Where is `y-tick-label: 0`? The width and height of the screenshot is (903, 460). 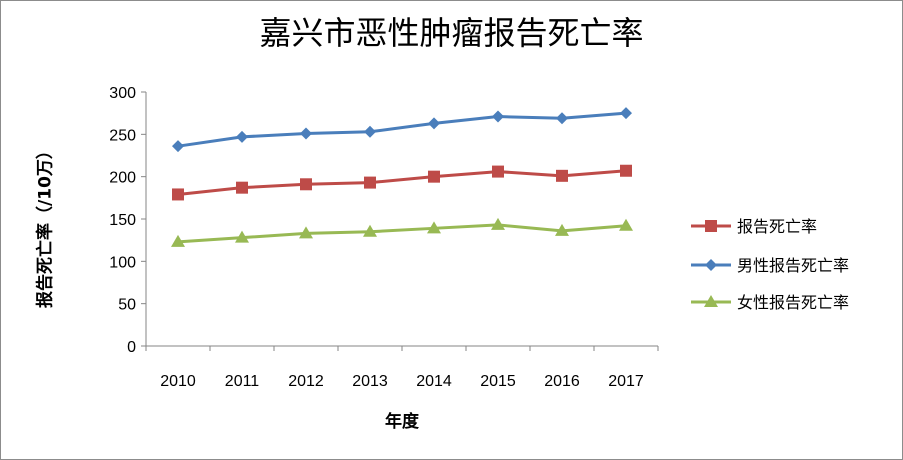 y-tick-label: 0 is located at coordinates (131, 347).